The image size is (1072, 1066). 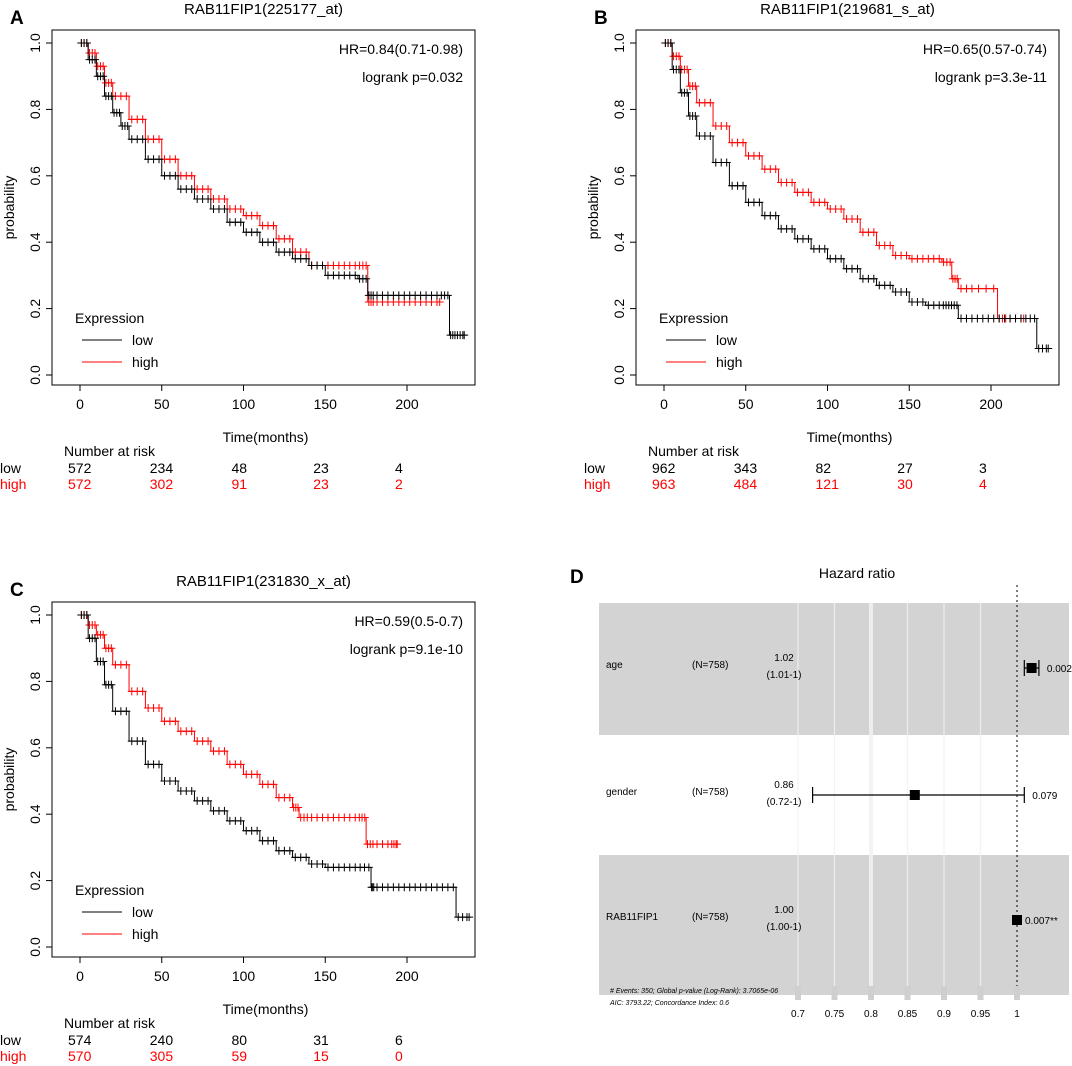 What do you see at coordinates (109, 318) in the screenshot?
I see `legend-title: Expression` at bounding box center [109, 318].